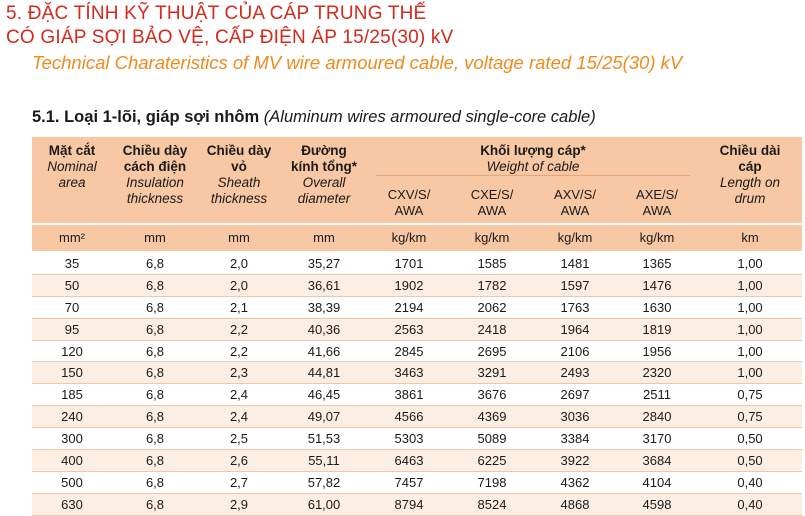 This screenshot has width=805, height=516. What do you see at coordinates (492, 307) in the screenshot?
I see `table-cell: 2062` at bounding box center [492, 307].